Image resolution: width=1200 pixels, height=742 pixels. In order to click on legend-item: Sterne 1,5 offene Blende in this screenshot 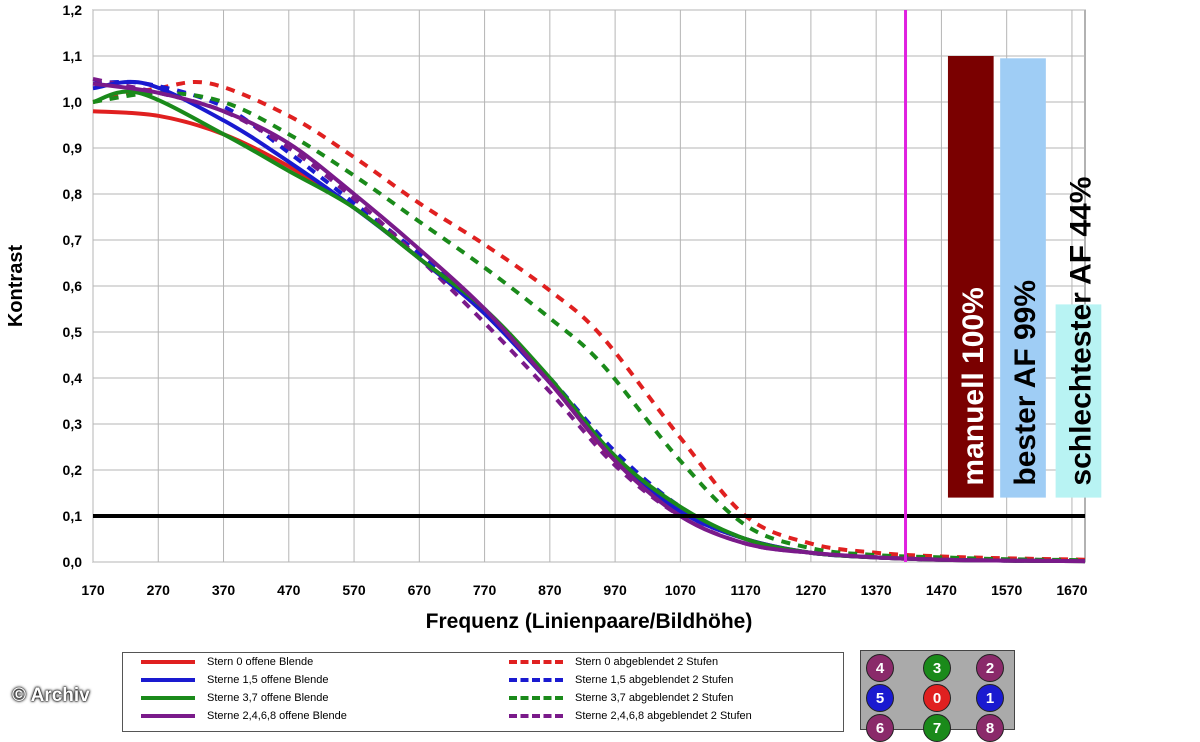, I will do `click(235, 680)`.